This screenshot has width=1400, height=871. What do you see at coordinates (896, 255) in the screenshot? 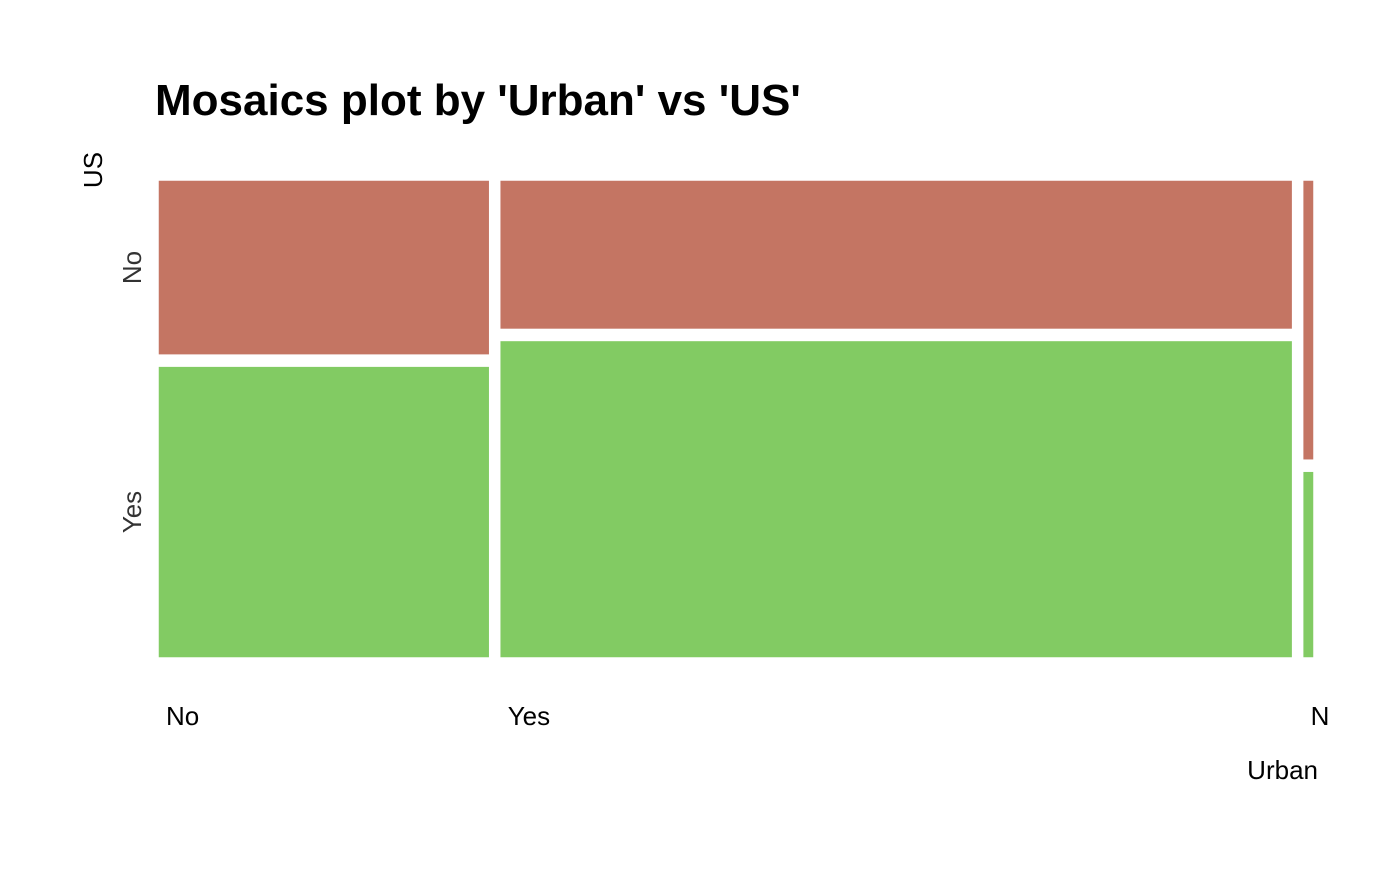
I see `tile-urban-yes-us-no` at bounding box center [896, 255].